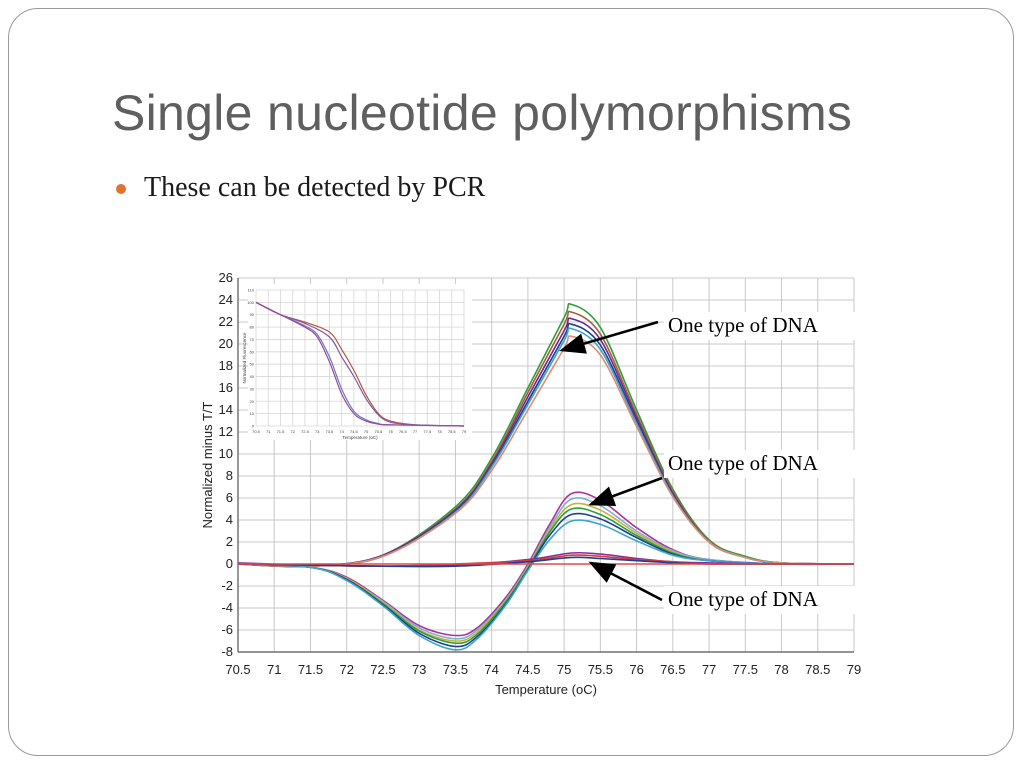  I want to click on inset-x-tick-label: 78, so click(439, 431).